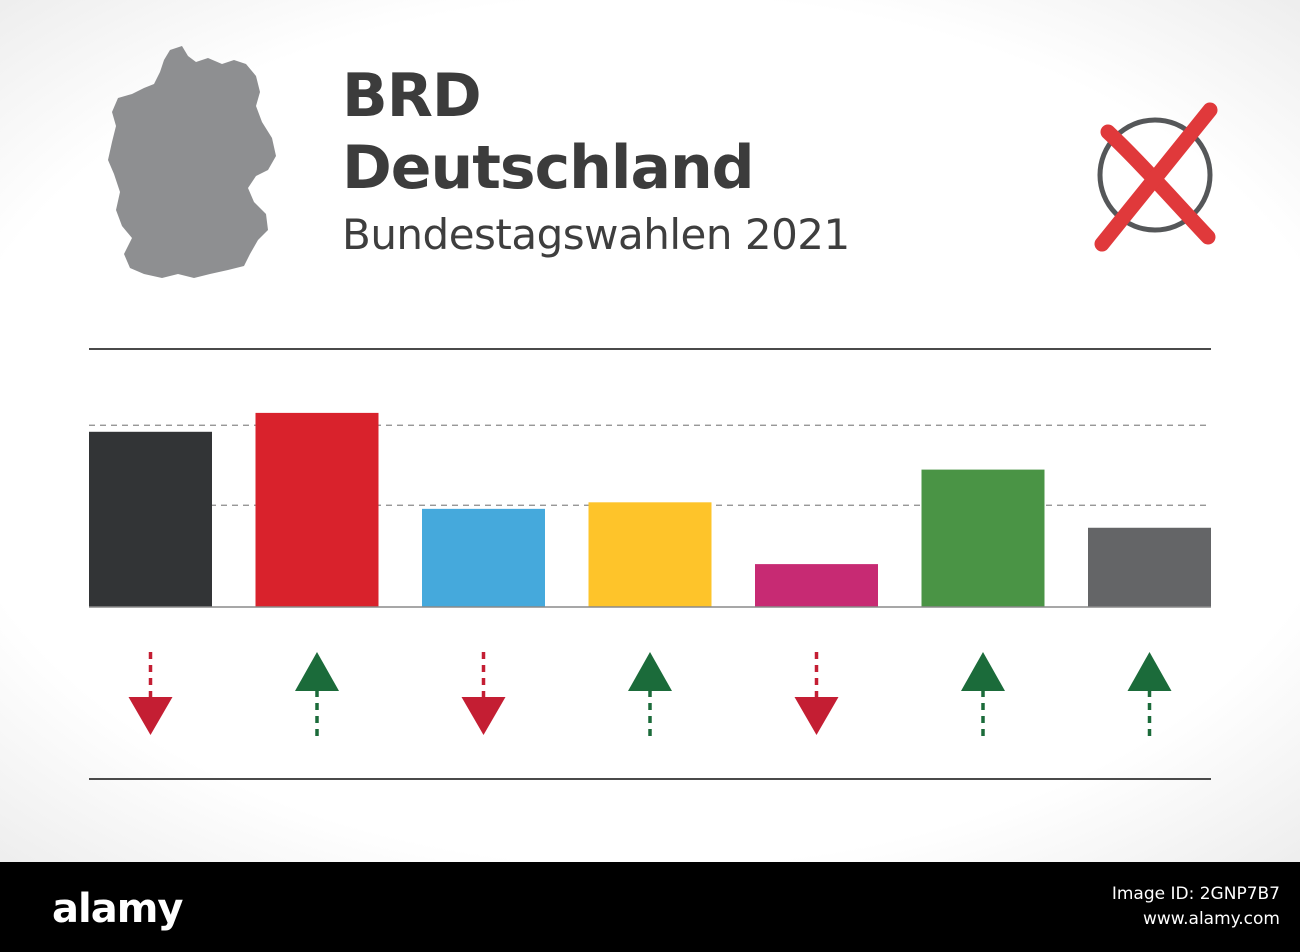  Describe the element at coordinates (650, 907) in the screenshot. I see `footer-bar: alamy Image ID: 2GNP7B7 www.alamy.com` at that location.